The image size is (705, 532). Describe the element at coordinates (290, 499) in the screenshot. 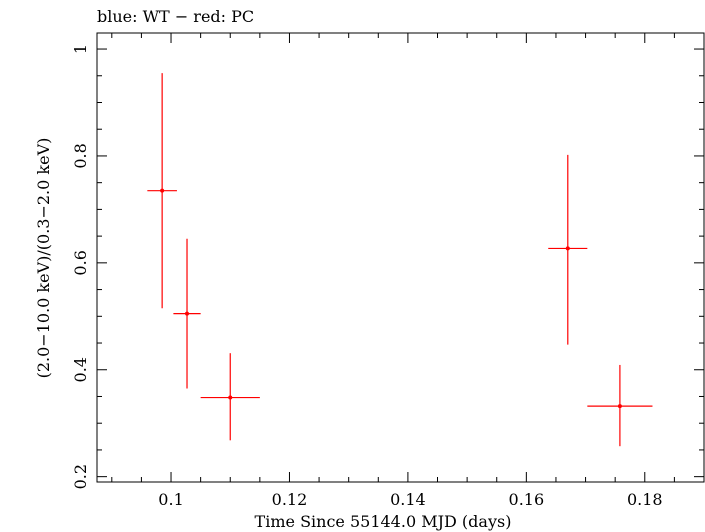

I see `x-tick-label: 0.12` at that location.